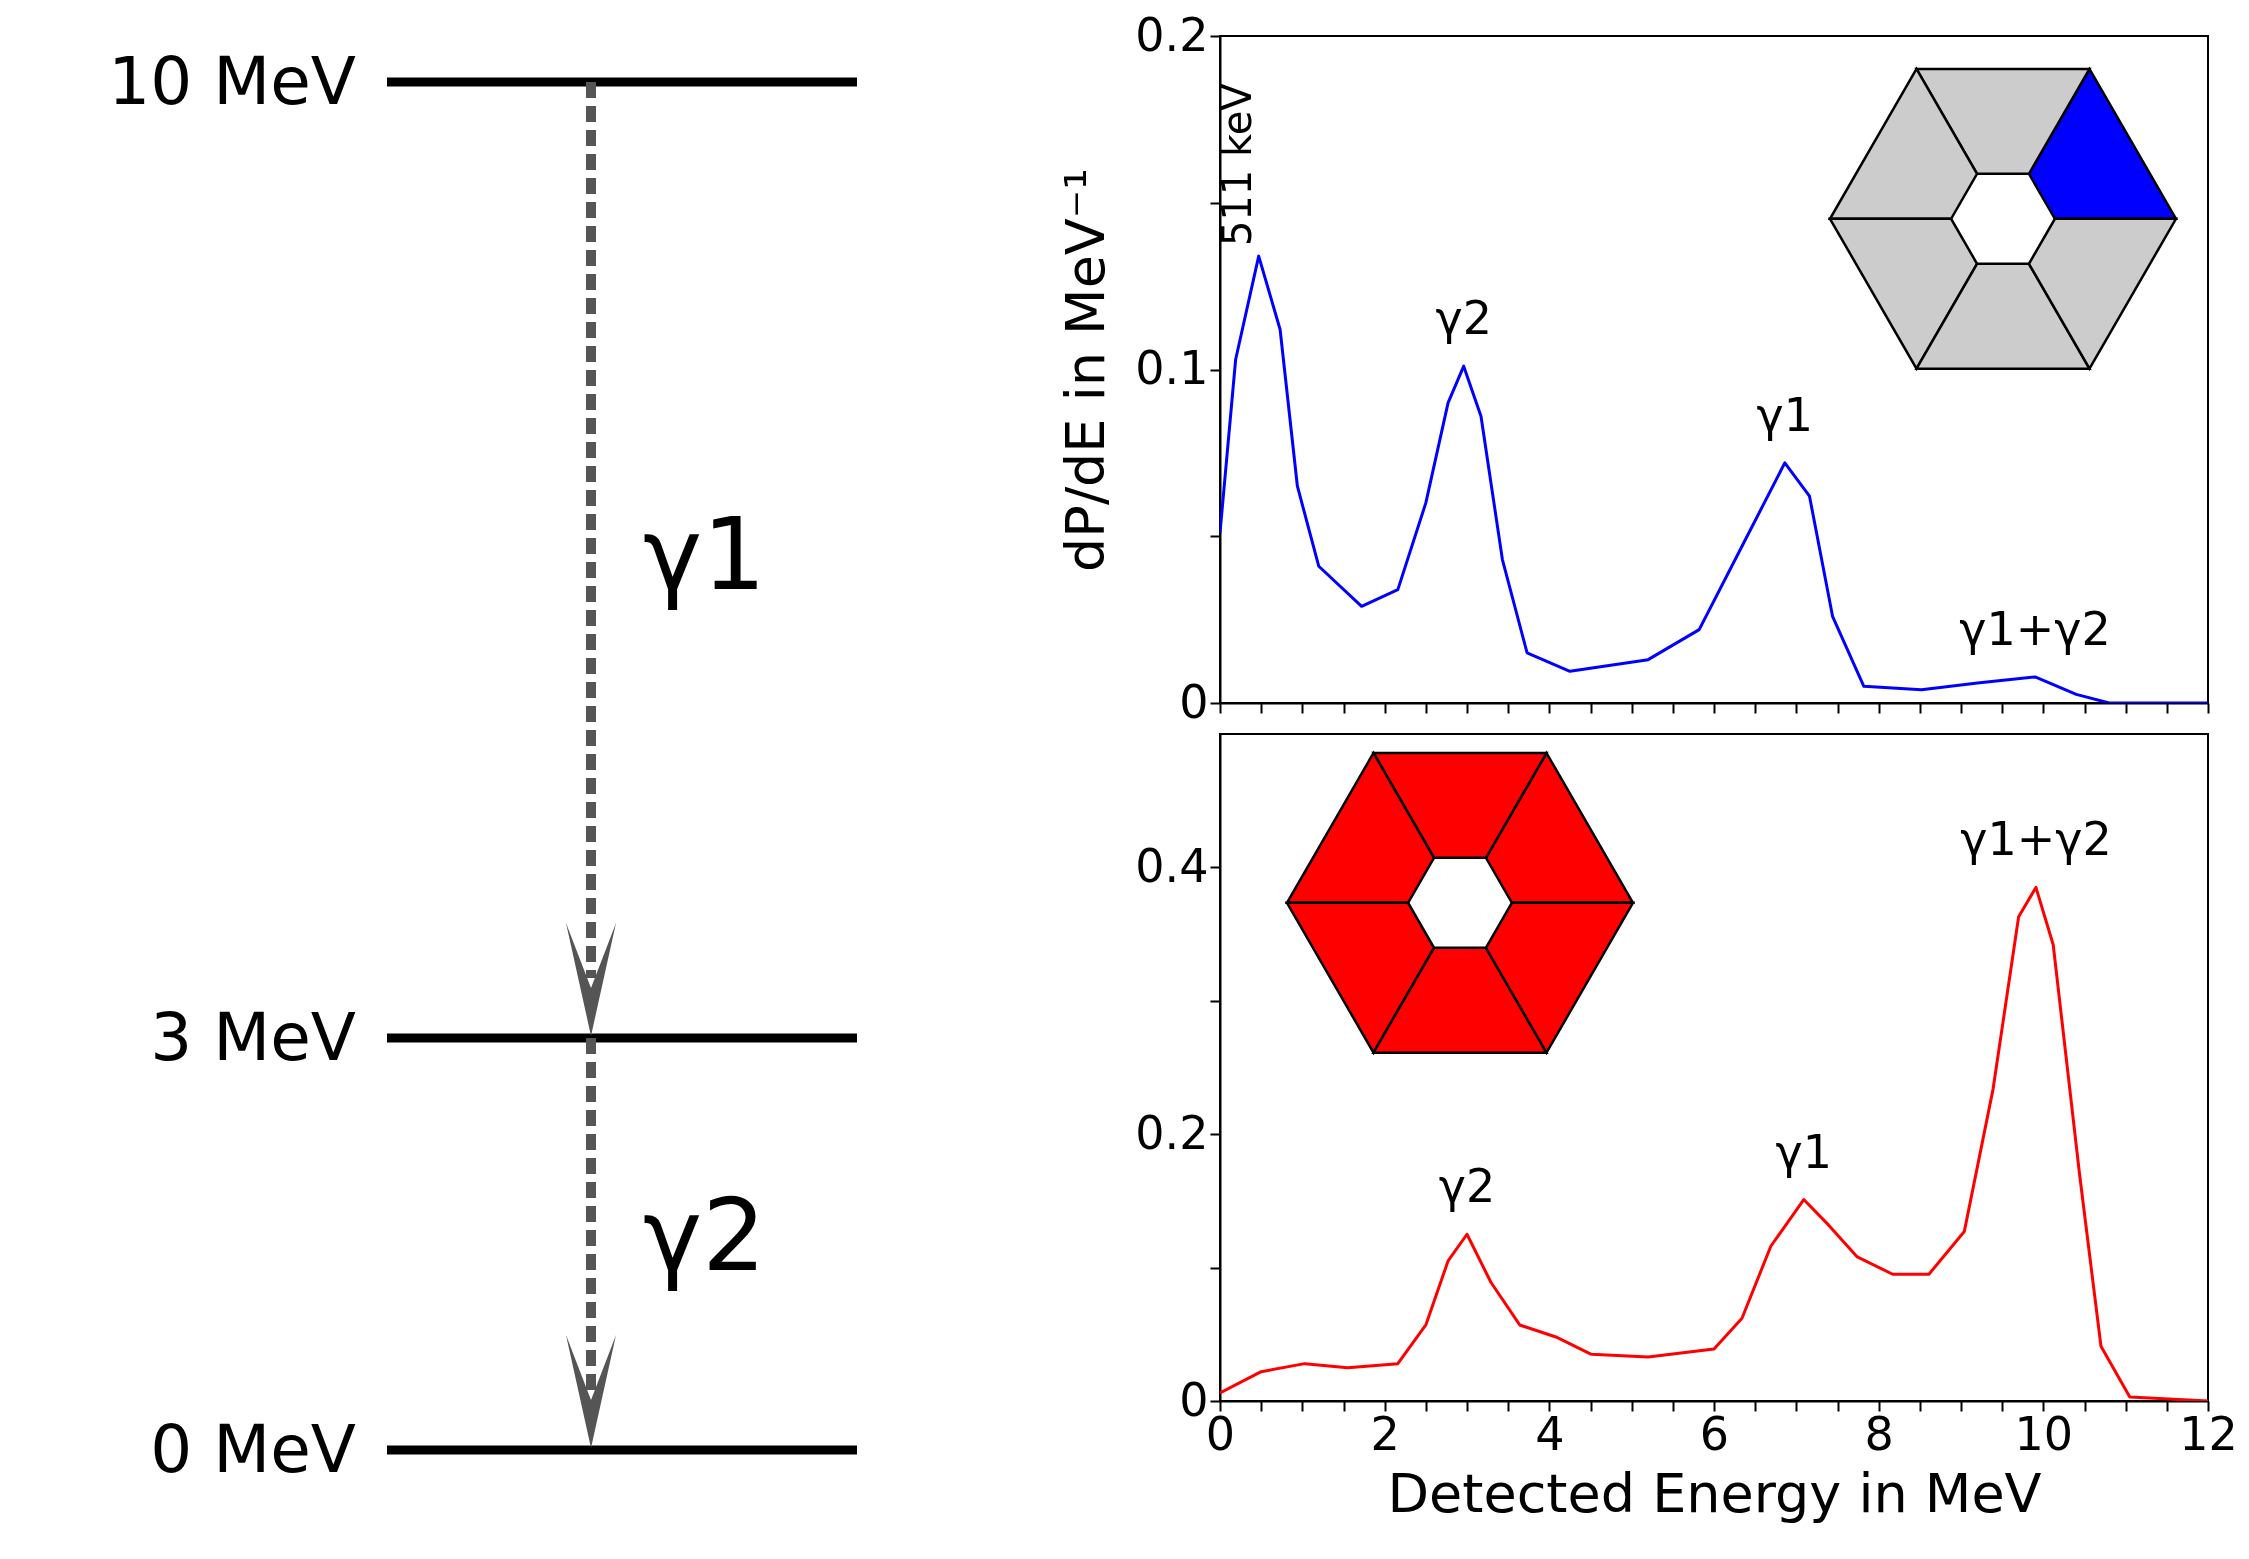 The height and width of the screenshot is (1559, 2249). Describe the element at coordinates (1714, 1433) in the screenshot. I see `x-tick-label: 6` at that location.